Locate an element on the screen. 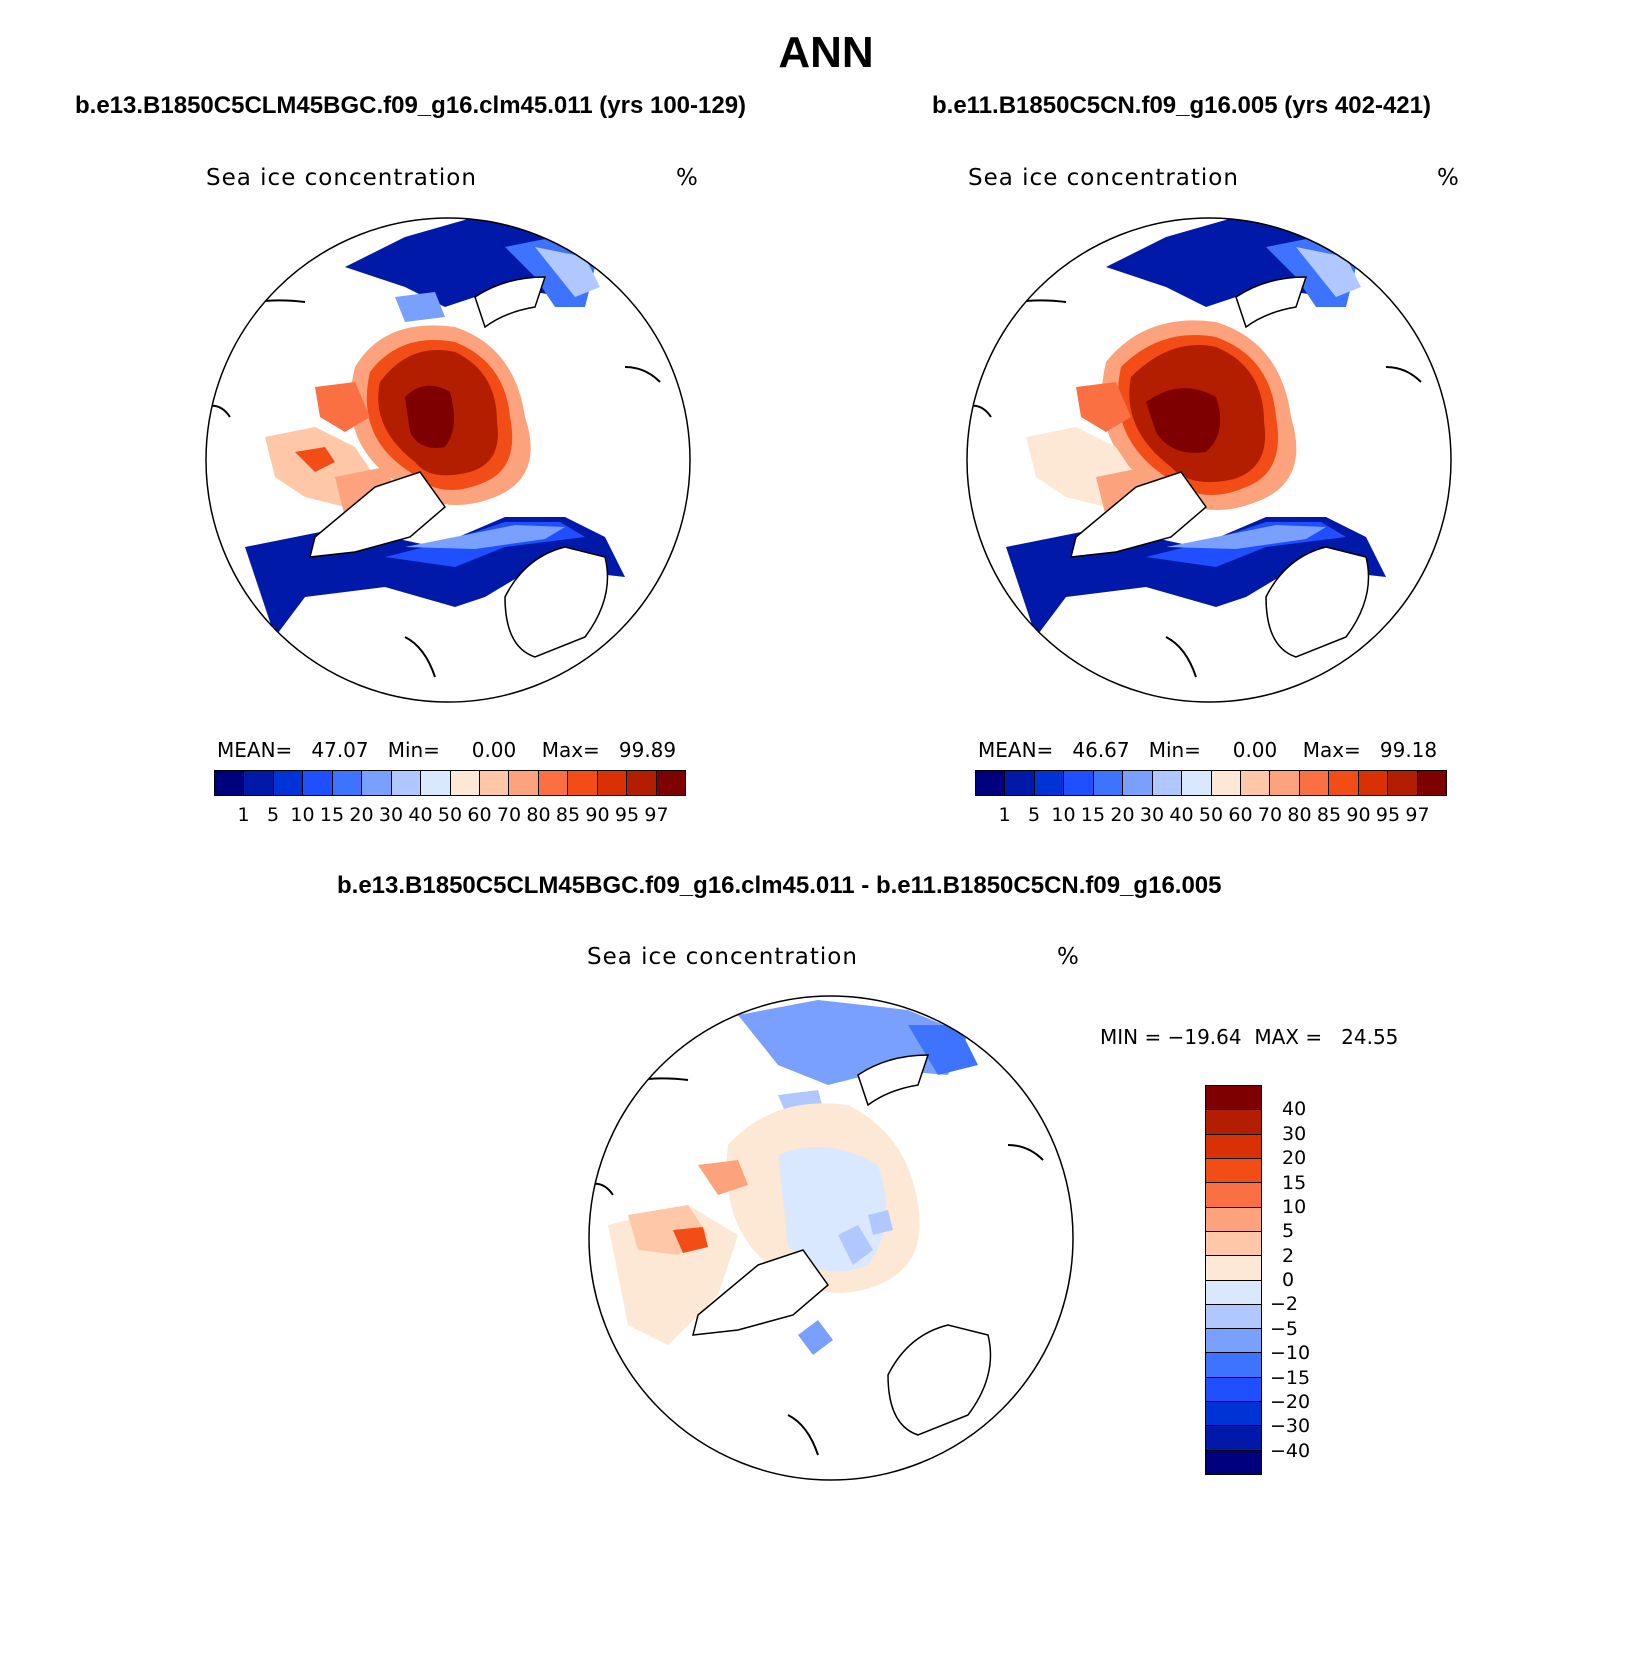  panel2-colorbar-tick-label: 50 is located at coordinates (1211, 815).